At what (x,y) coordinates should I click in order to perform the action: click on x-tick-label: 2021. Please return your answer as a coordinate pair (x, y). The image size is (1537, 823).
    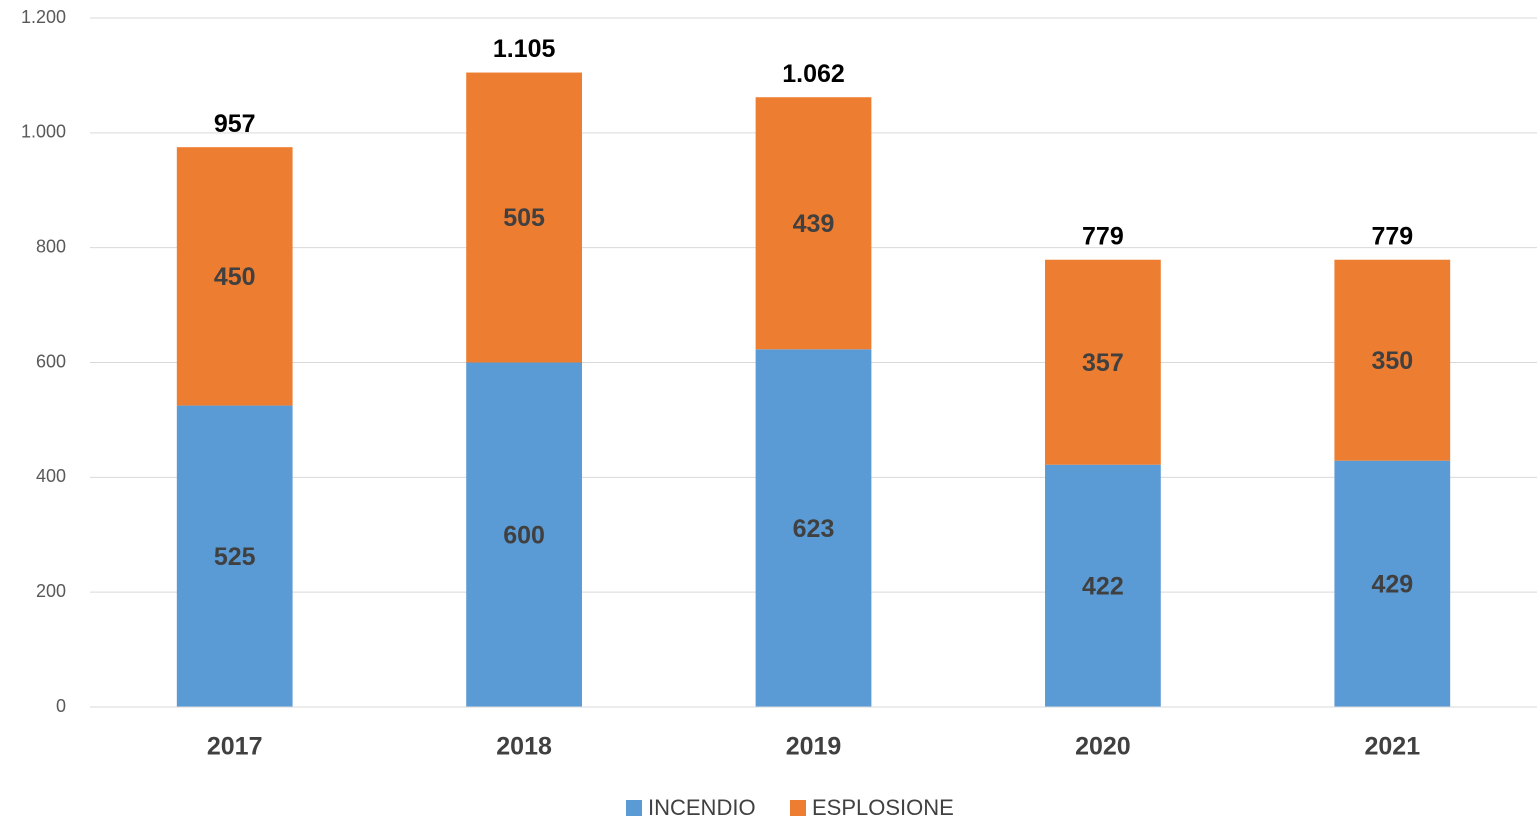
    Looking at the image, I should click on (1392, 747).